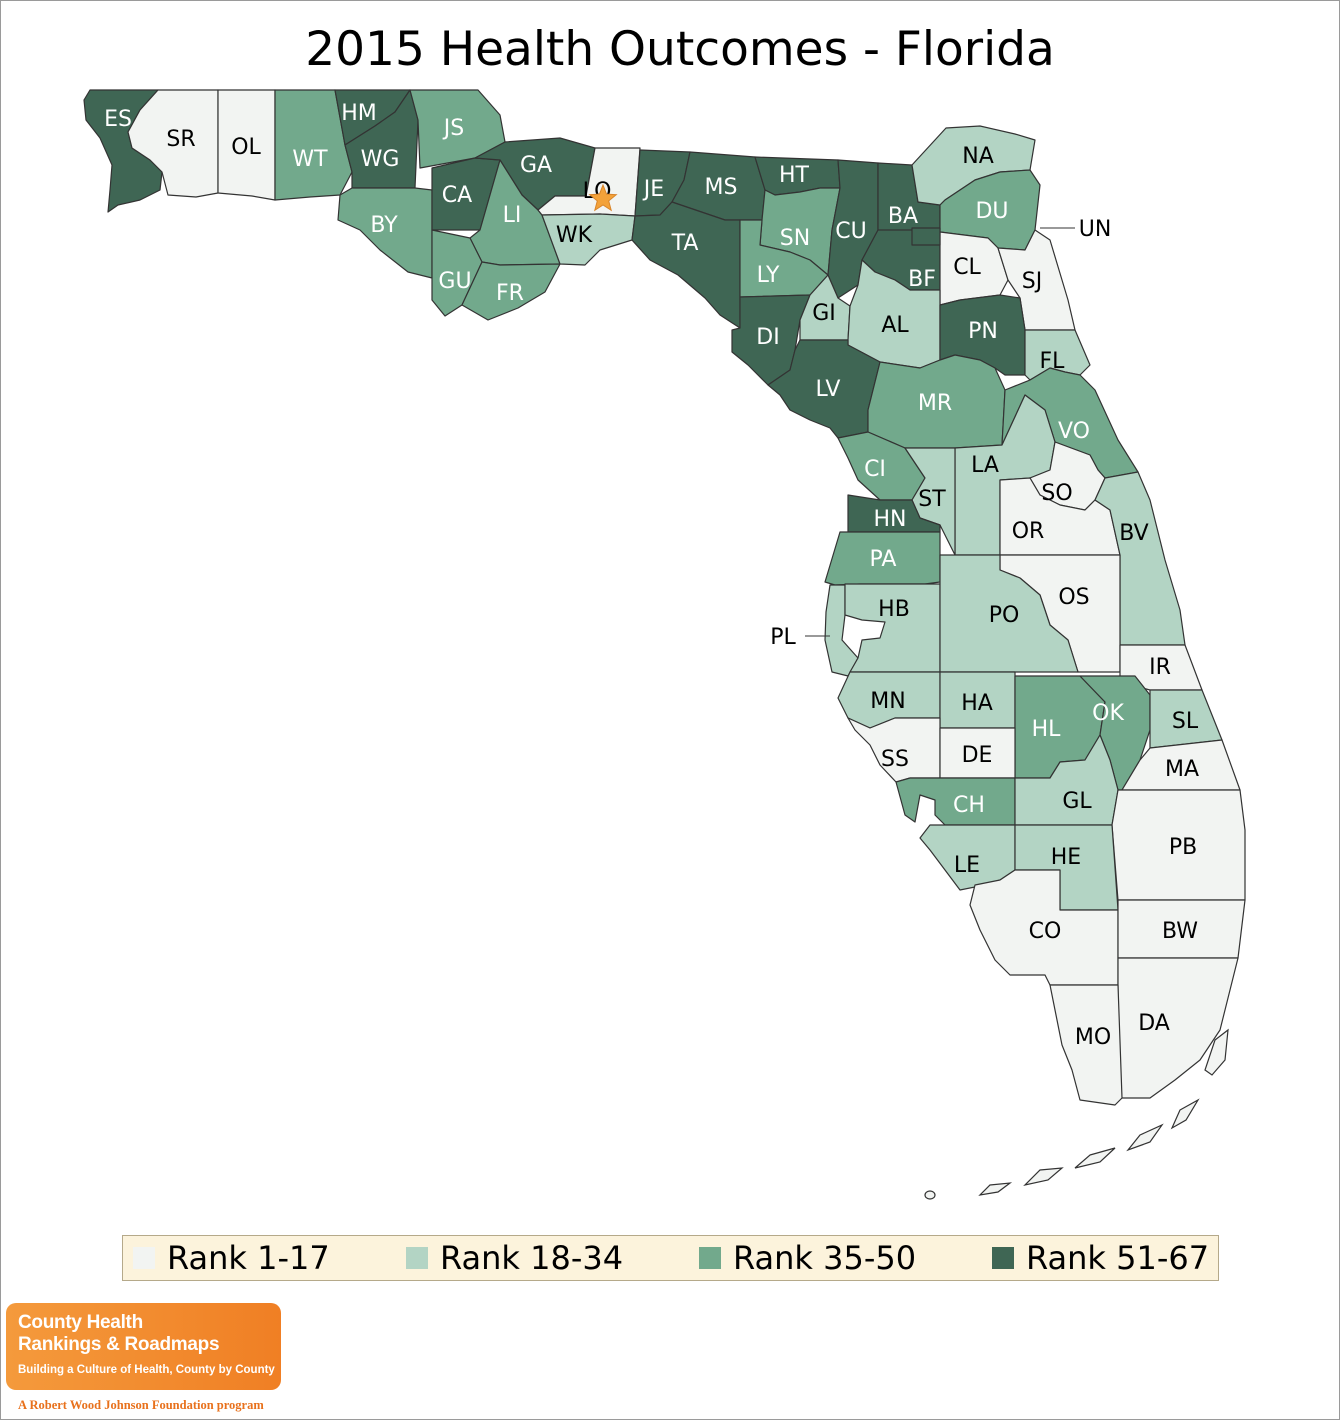  What do you see at coordinates (768, 275) in the screenshot?
I see `county-label-ly: LY` at bounding box center [768, 275].